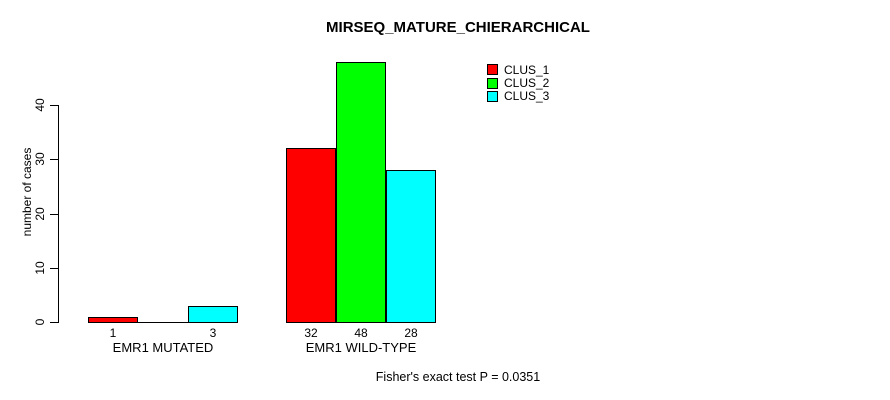 The height and width of the screenshot is (400, 890). I want to click on y-axis-tick-label: 20, so click(40, 213).